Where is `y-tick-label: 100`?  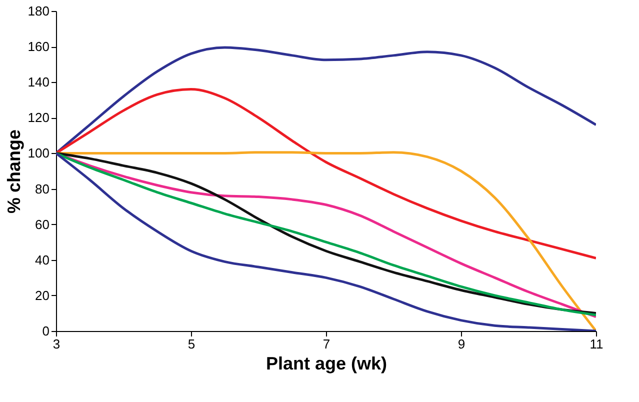 y-tick-label: 100 is located at coordinates (39, 153).